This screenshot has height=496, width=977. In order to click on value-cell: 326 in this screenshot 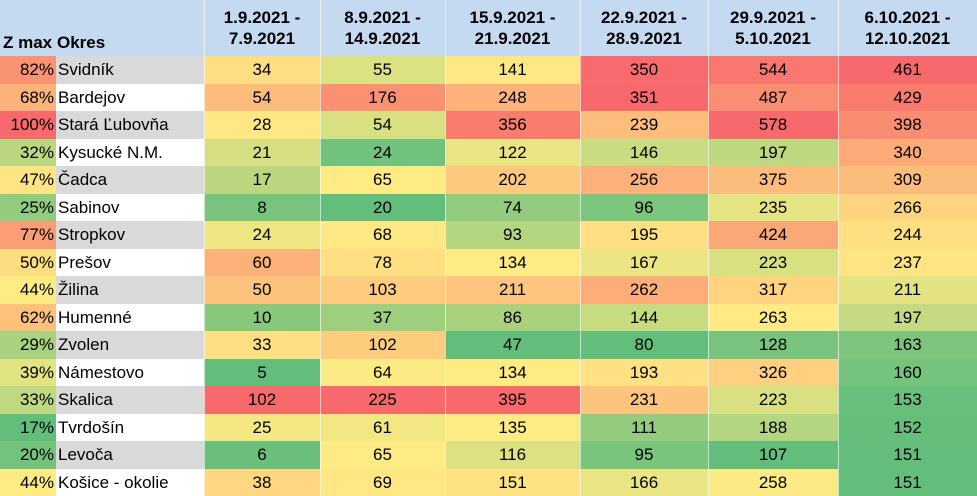, I will do `click(773, 372)`.